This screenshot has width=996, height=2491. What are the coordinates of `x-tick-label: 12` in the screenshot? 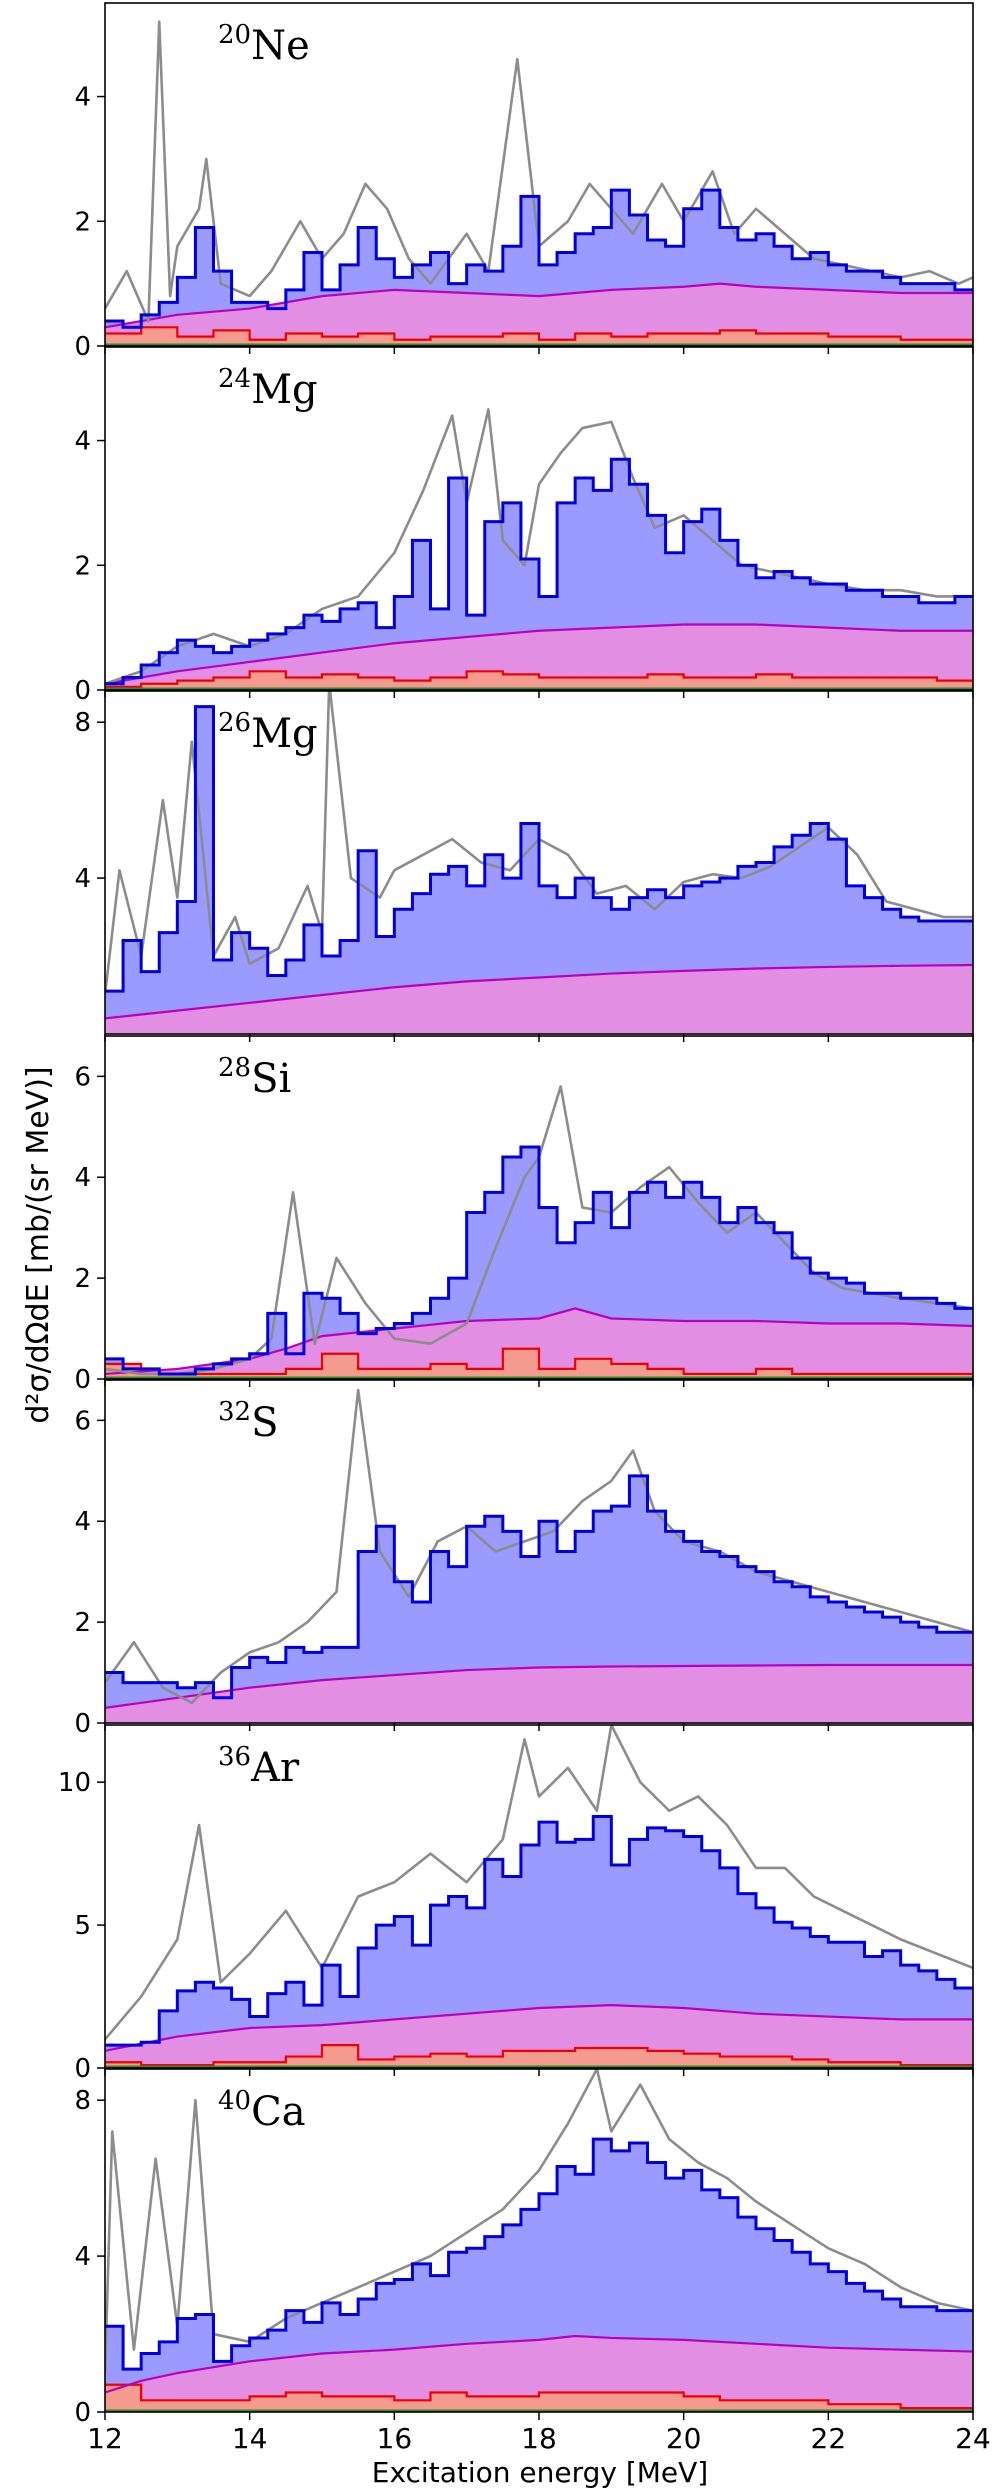 It's located at (105, 2438).